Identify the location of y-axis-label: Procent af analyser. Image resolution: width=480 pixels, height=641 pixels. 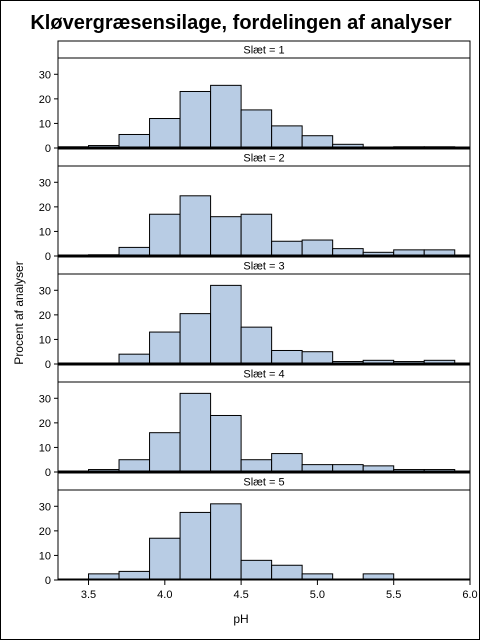
(19, 312).